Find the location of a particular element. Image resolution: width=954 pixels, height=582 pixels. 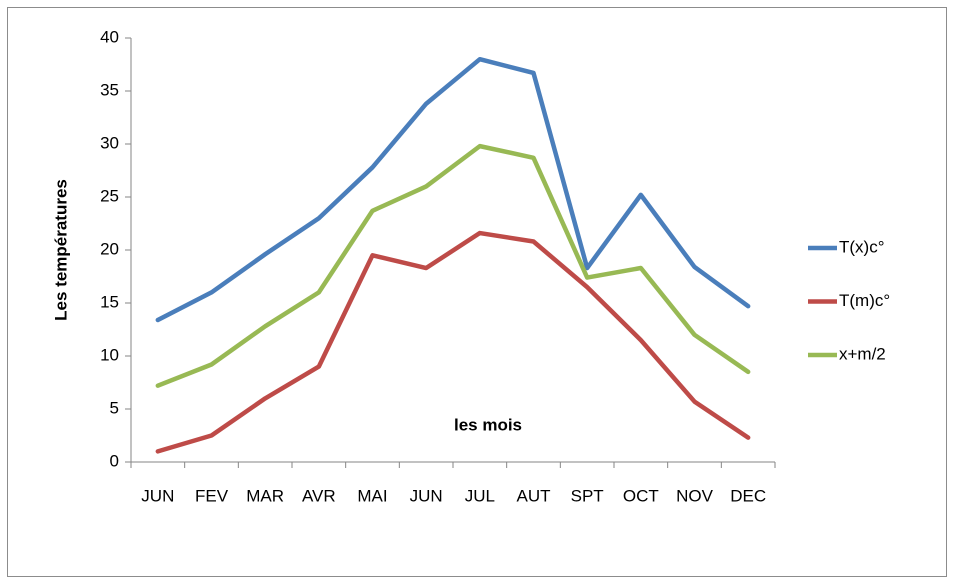

x-tick-label: NOV is located at coordinates (695, 495).